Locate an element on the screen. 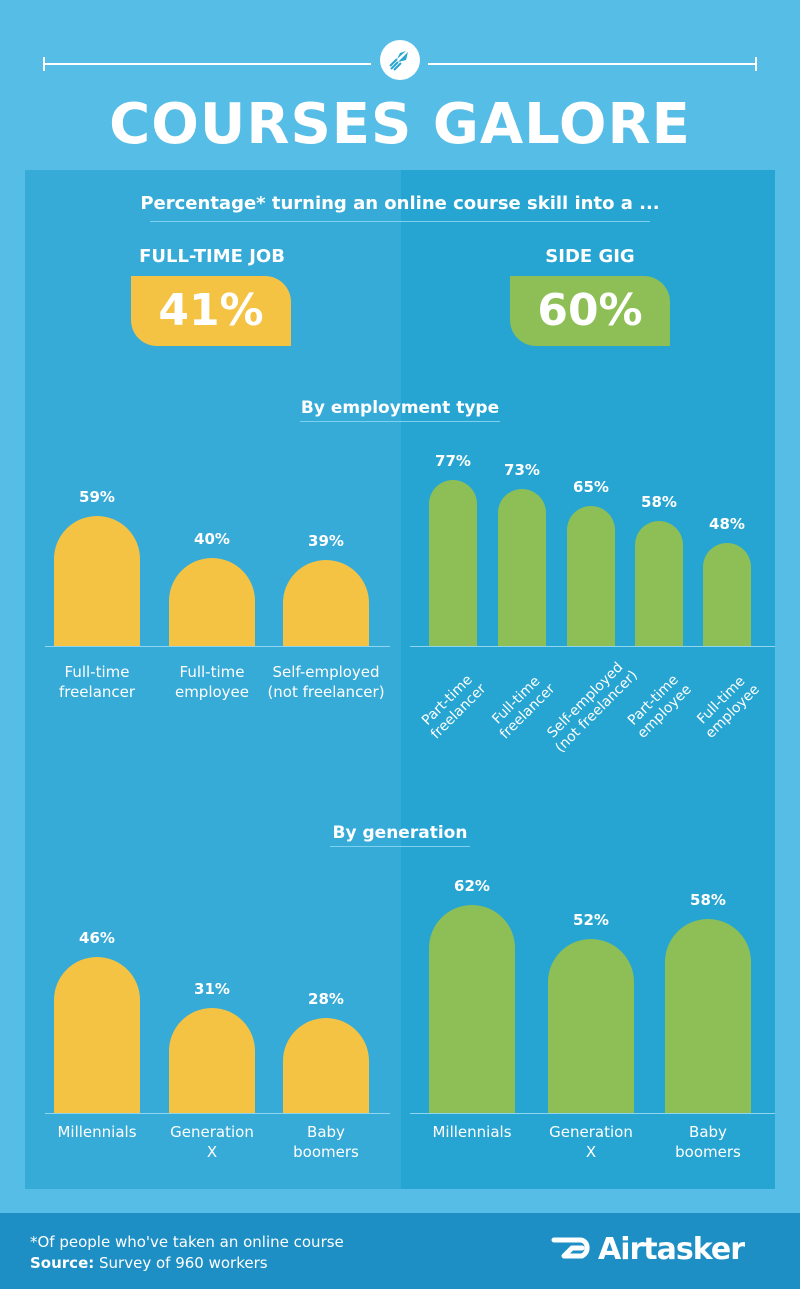  category-label-sidegig-generation-1: Millennials is located at coordinates (472, 1132).